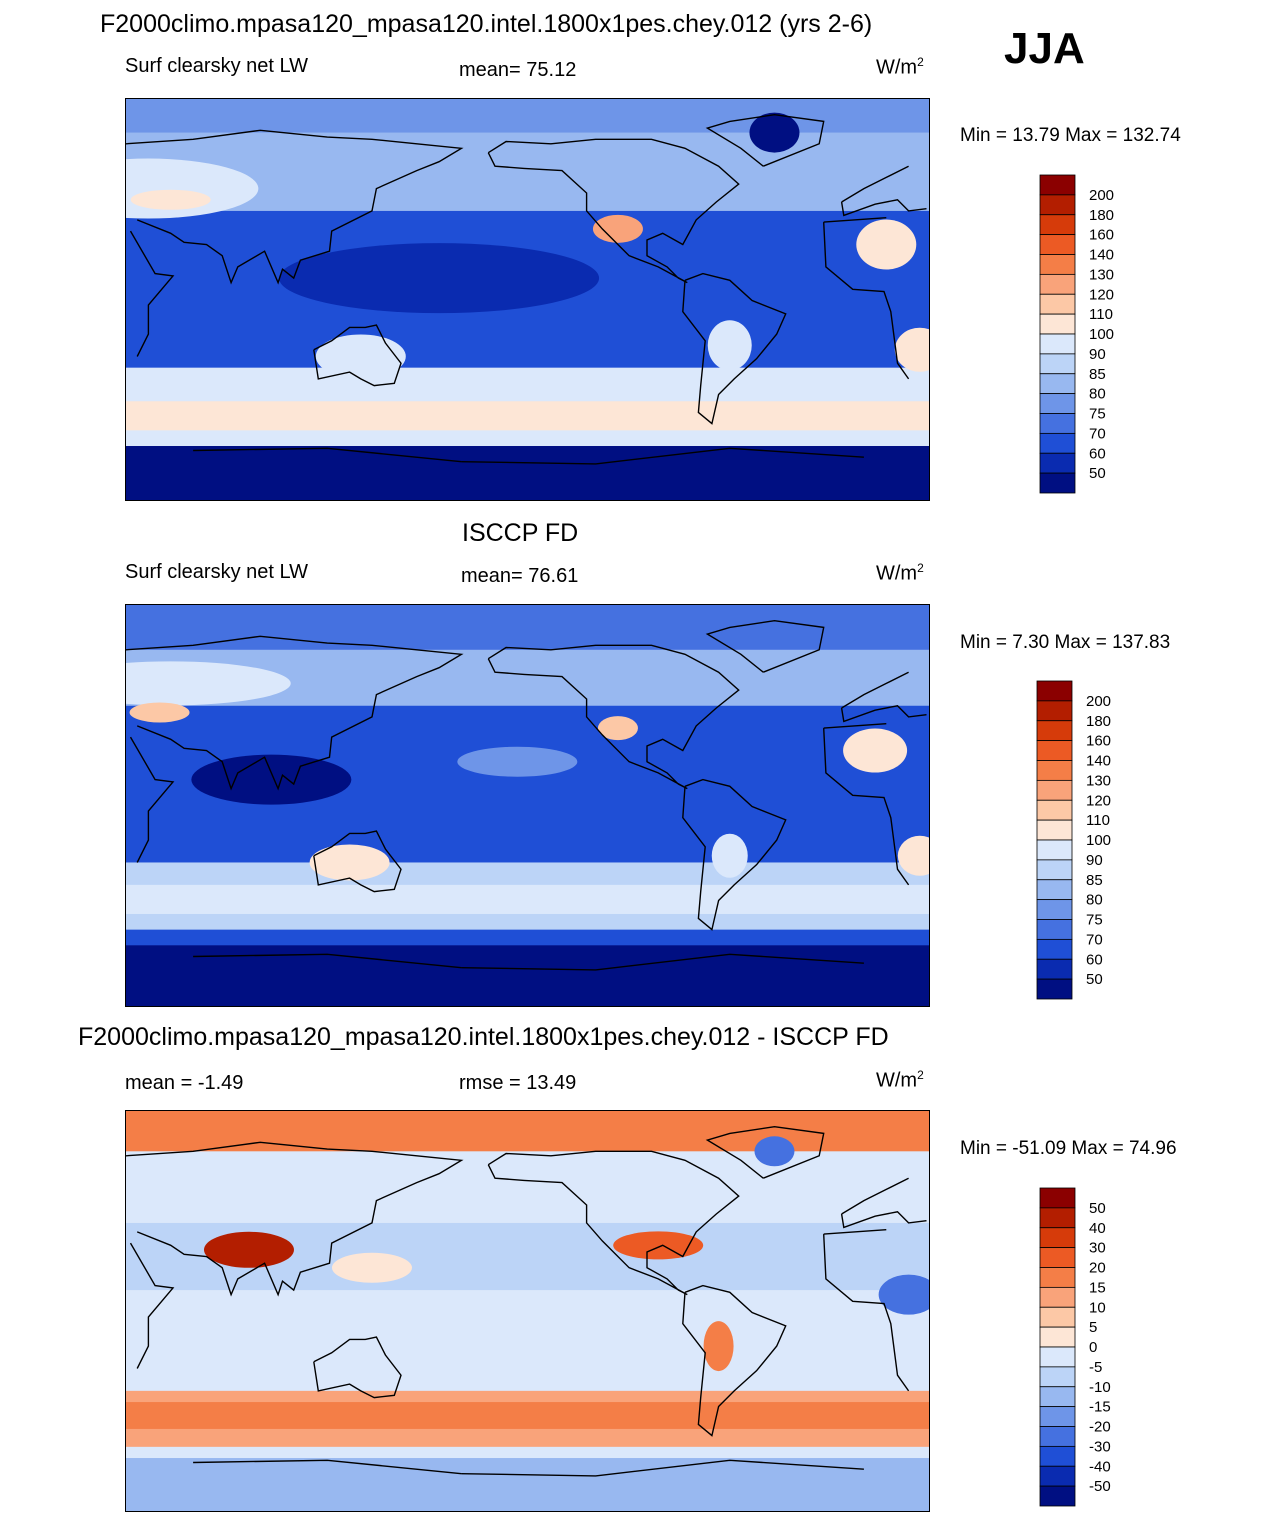  Describe the element at coordinates (1101, 255) in the screenshot. I see `colorbar-tick-label: 140` at that location.